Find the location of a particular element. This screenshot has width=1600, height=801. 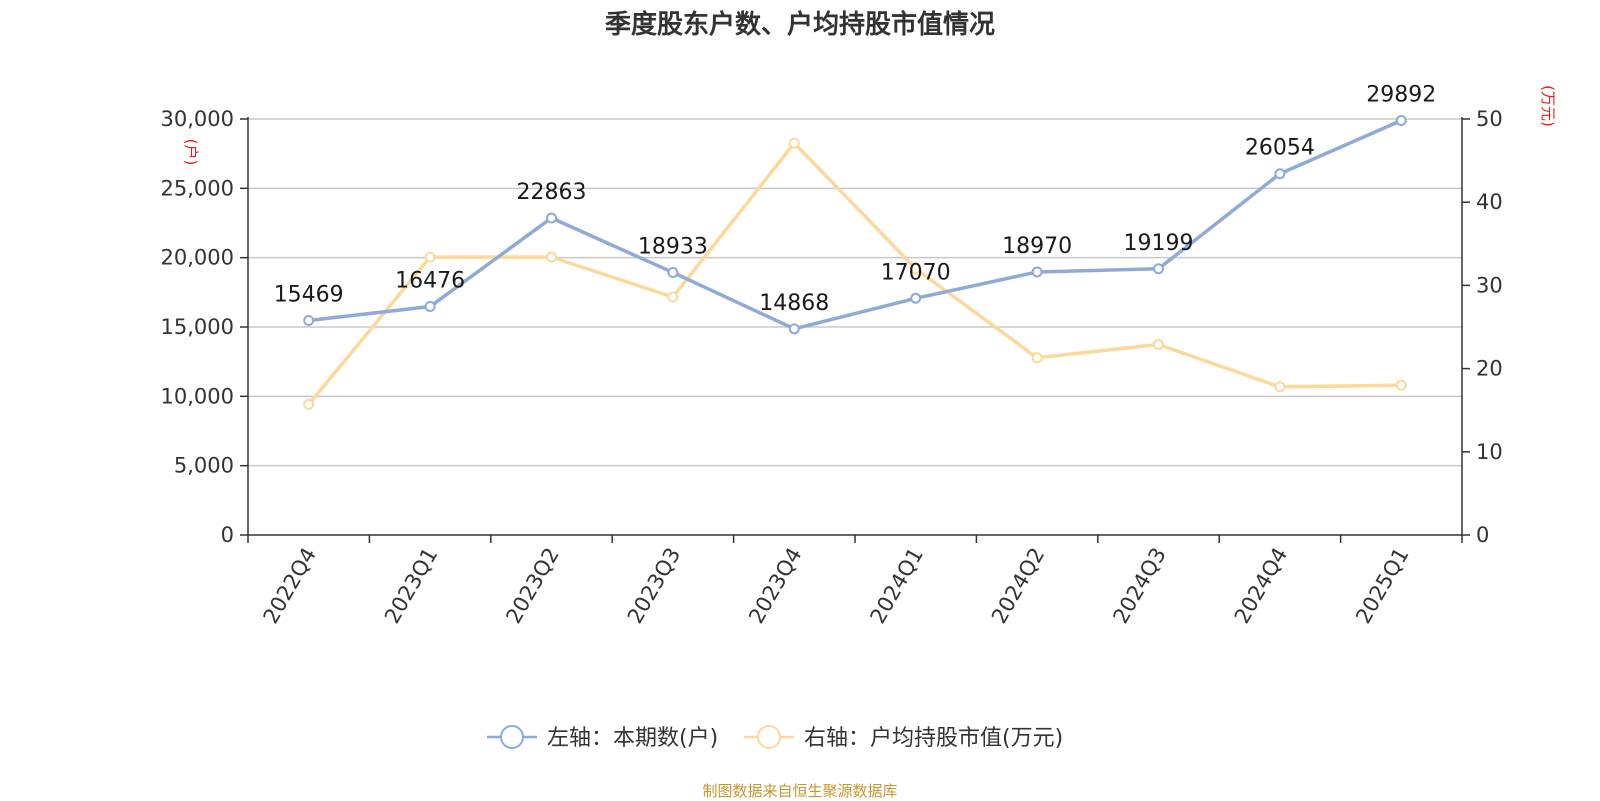

right-tick-label: 30 is located at coordinates (1489, 285).